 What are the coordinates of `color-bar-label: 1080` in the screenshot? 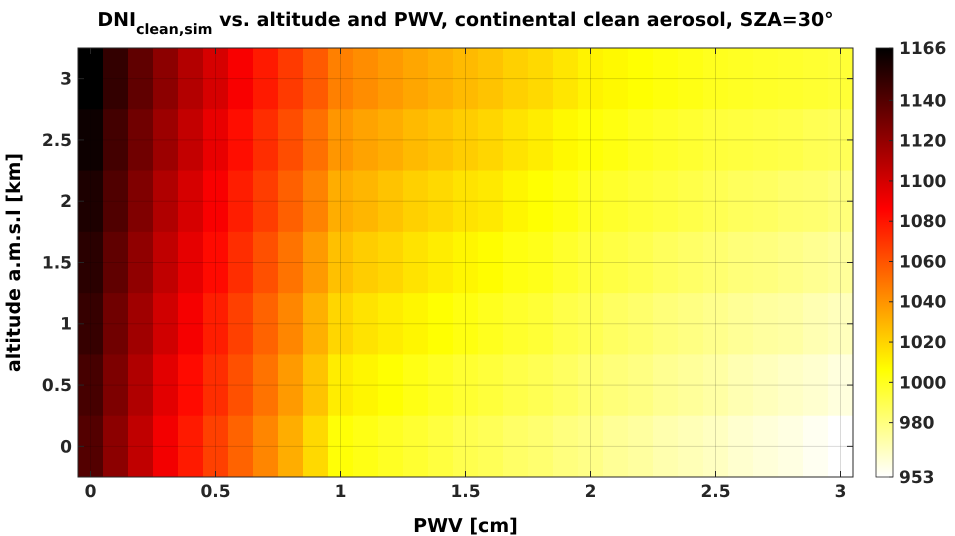 It's located at (922, 222).